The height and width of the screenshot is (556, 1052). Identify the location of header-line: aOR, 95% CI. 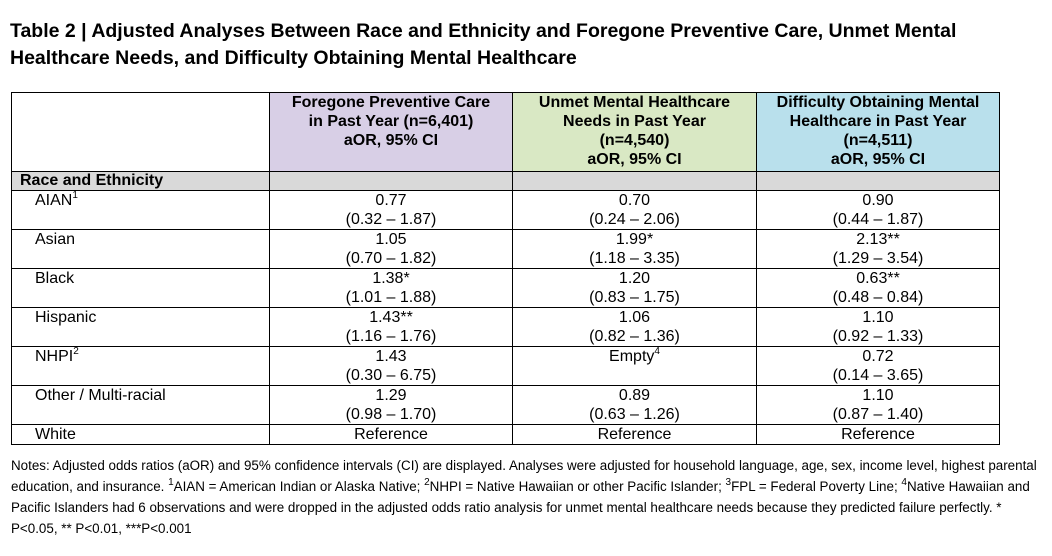
(634, 159).